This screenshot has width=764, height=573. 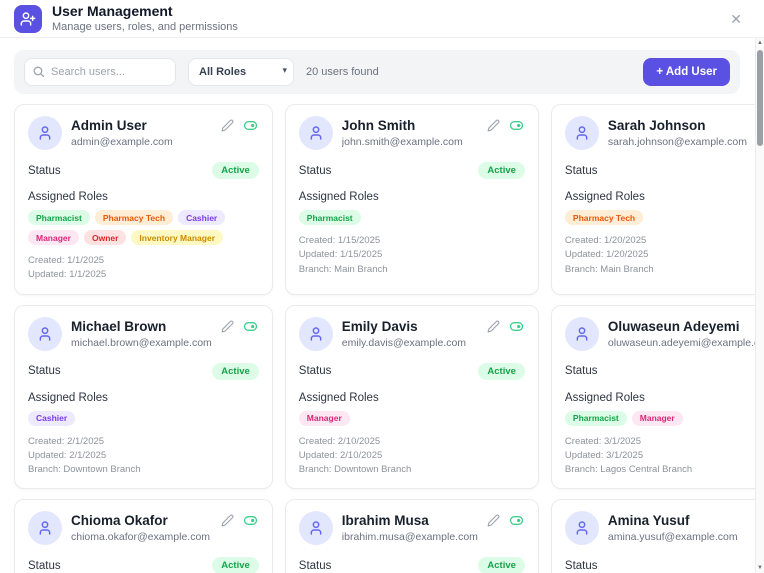 What do you see at coordinates (685, 342) in the screenshot?
I see `user-email: oluwaseun.adeyemi@example.com` at bounding box center [685, 342].